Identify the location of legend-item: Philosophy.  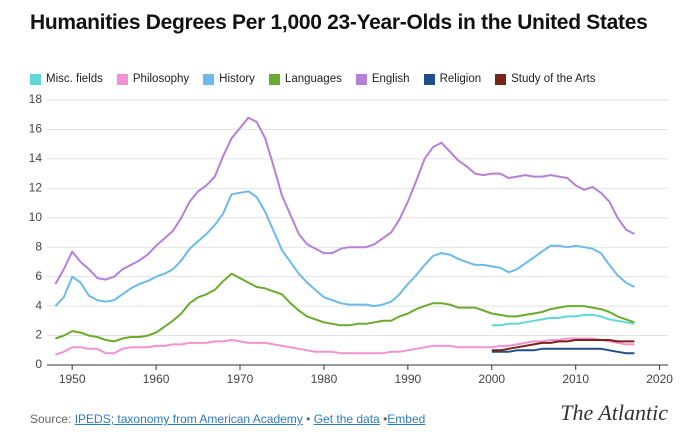
(153, 79).